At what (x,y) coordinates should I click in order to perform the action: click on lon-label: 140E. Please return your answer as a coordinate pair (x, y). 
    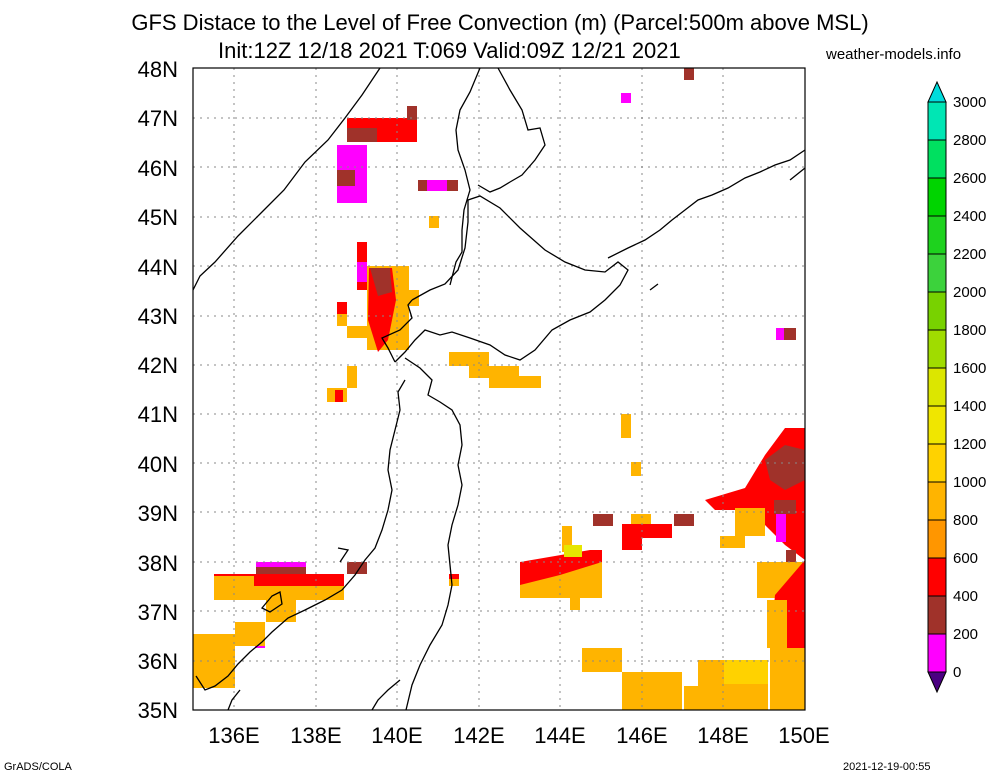
    Looking at the image, I should click on (397, 735).